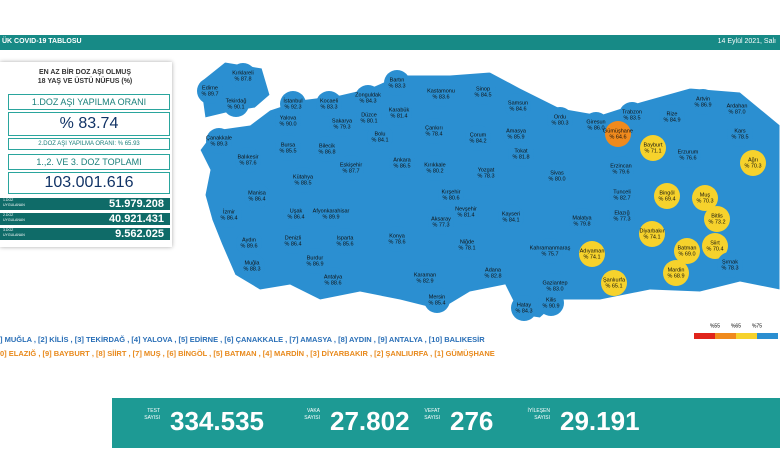 The image size is (780, 470). Describe the element at coordinates (621, 198) in the screenshot. I see `province-value: % 82.7` at that location.